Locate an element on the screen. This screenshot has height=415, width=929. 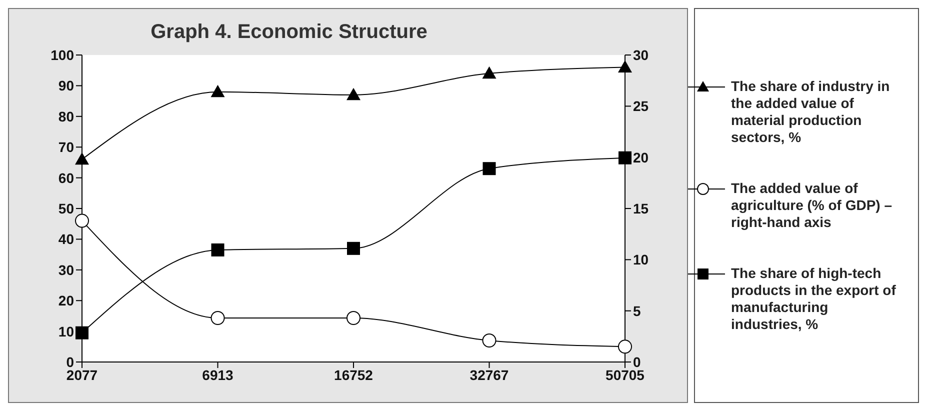
legend-label: The added value of agriculture (% of GDP) – right-hand axis is located at coordinates (812, 205).